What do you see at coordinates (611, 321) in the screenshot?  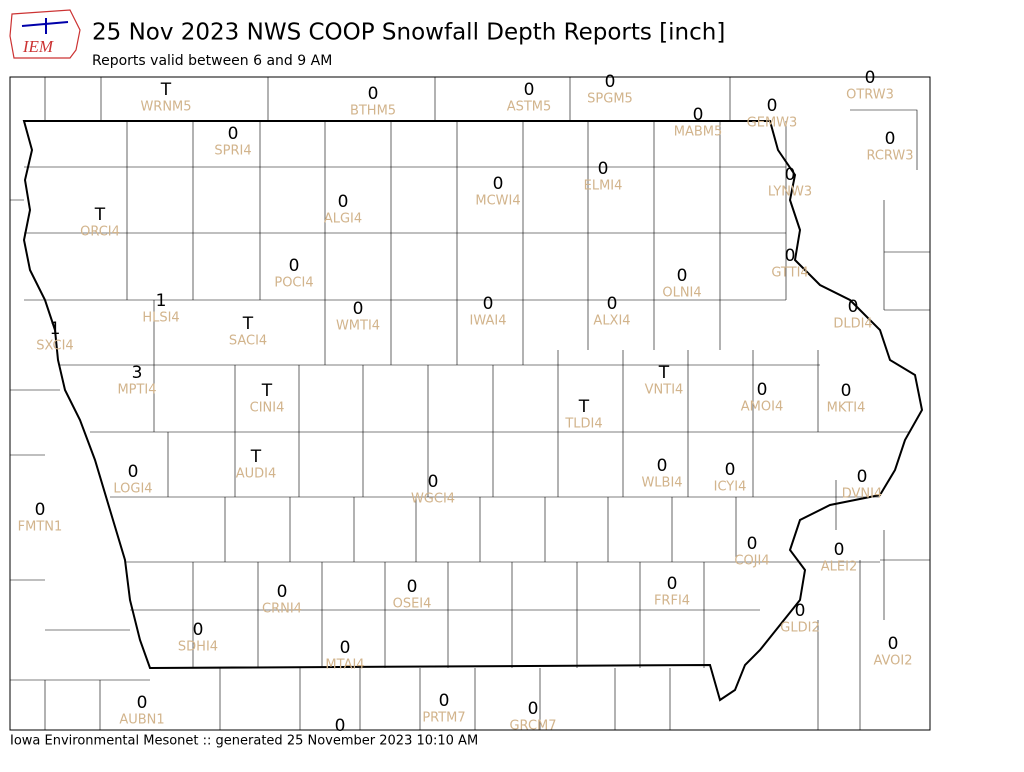 I see `station-id: ALXI4` at bounding box center [611, 321].